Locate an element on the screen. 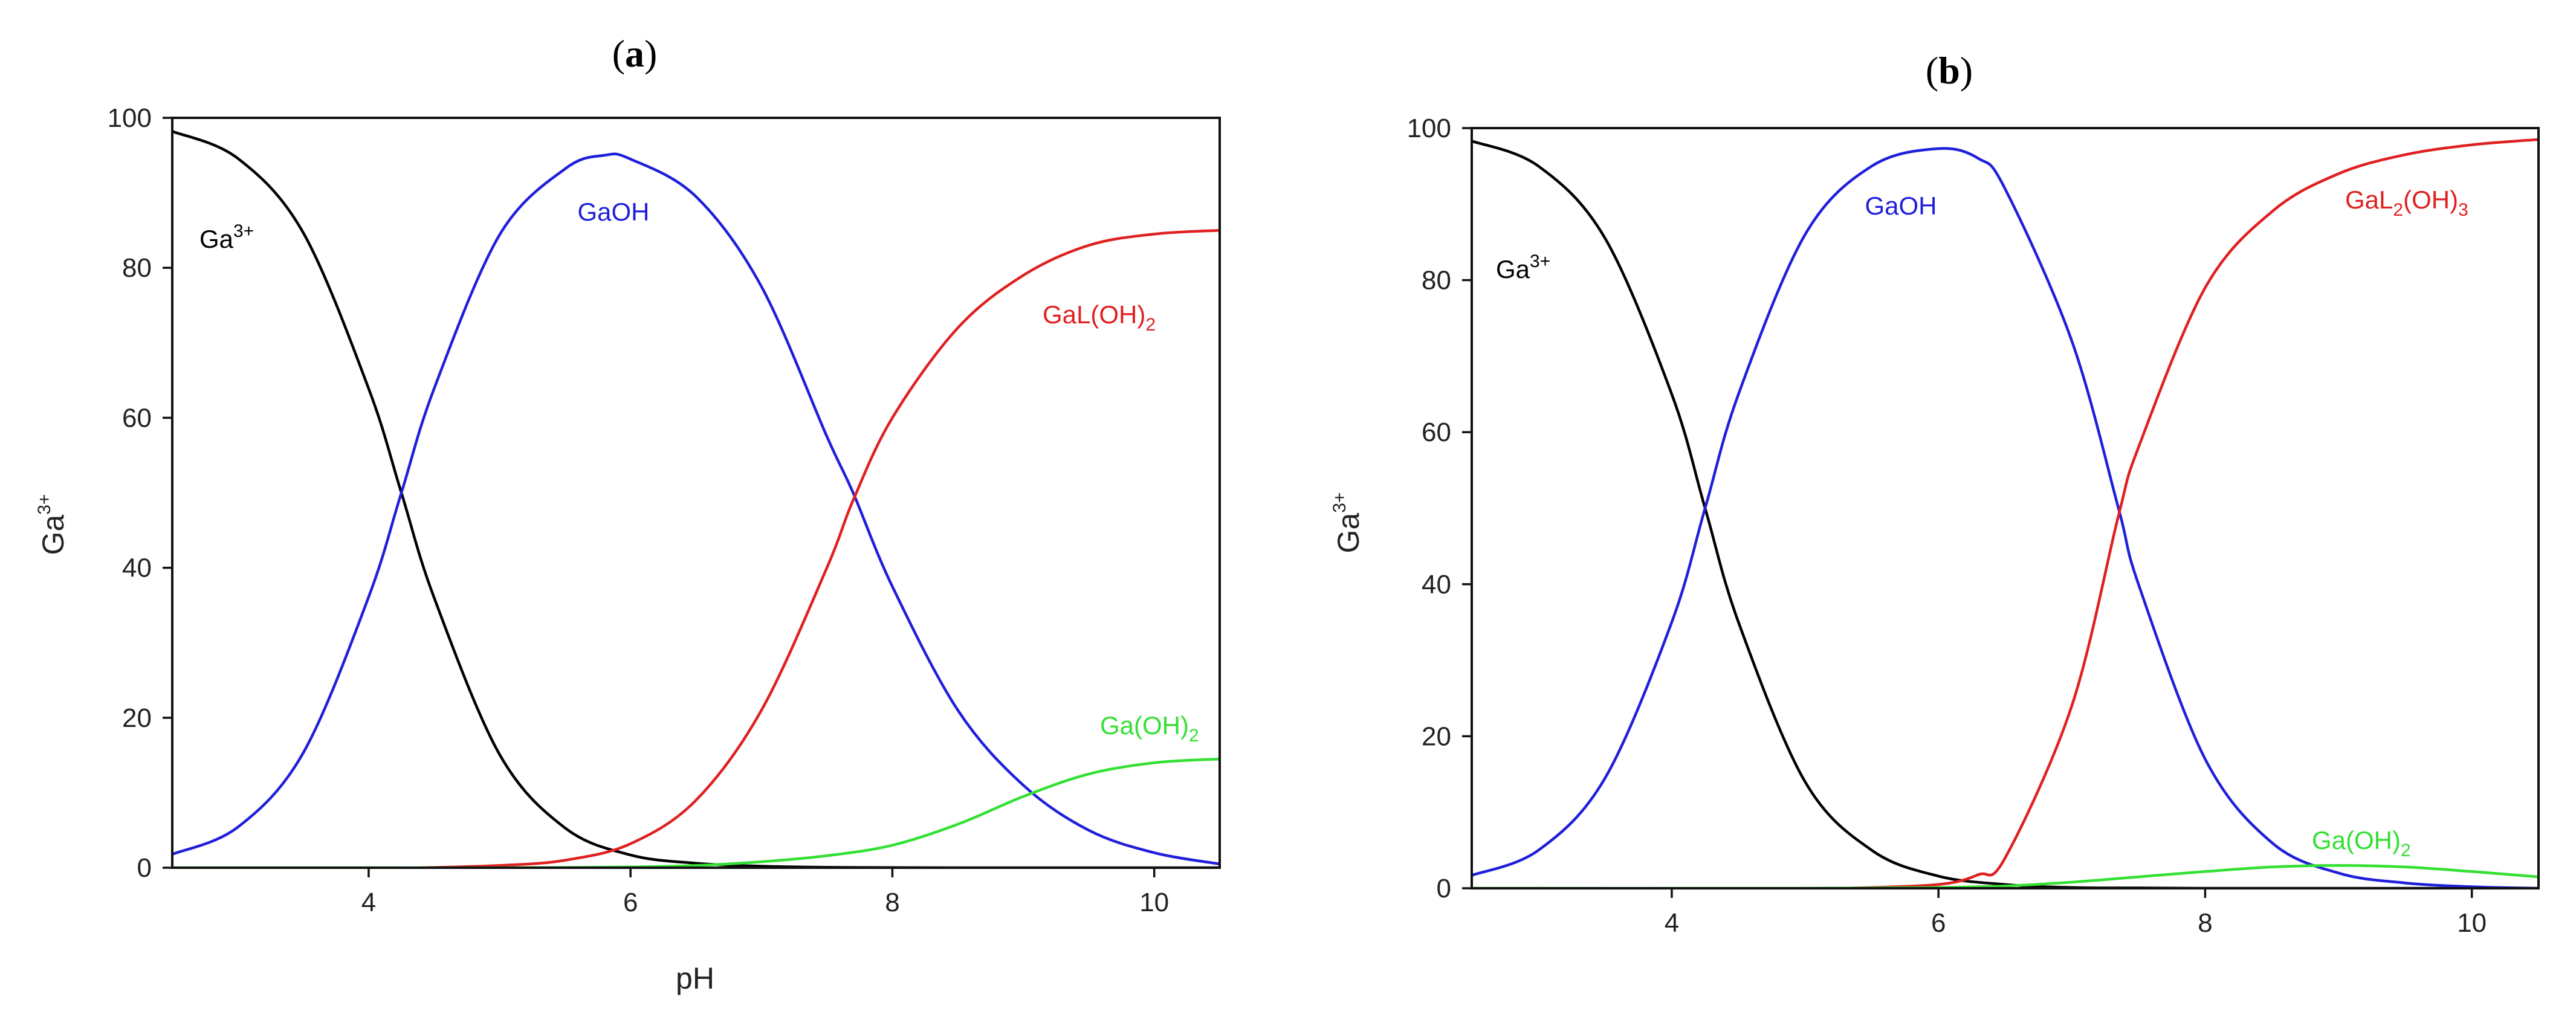 Image resolution: width=2576 pixels, height=1020 pixels. x-tick-label-a: 6 is located at coordinates (630, 902).